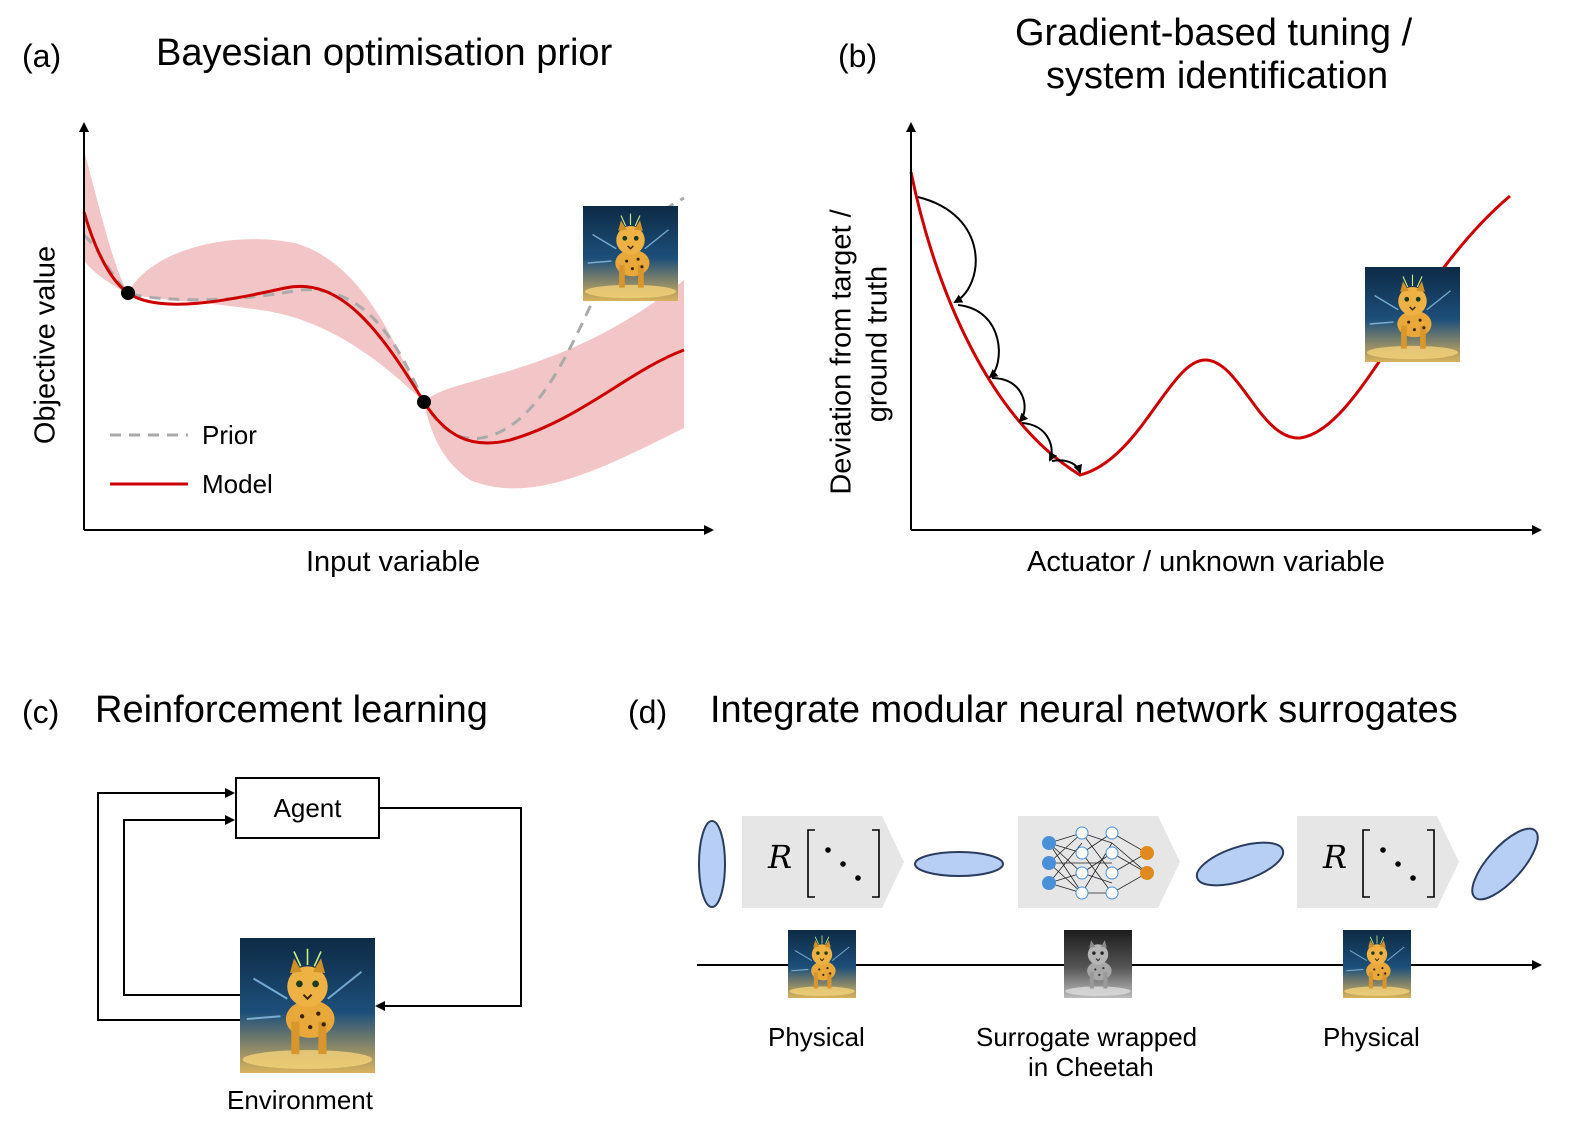 Image resolution: width=1570 pixels, height=1133 pixels. I want to click on caption-physical-right: Physical, so click(1371, 1037).